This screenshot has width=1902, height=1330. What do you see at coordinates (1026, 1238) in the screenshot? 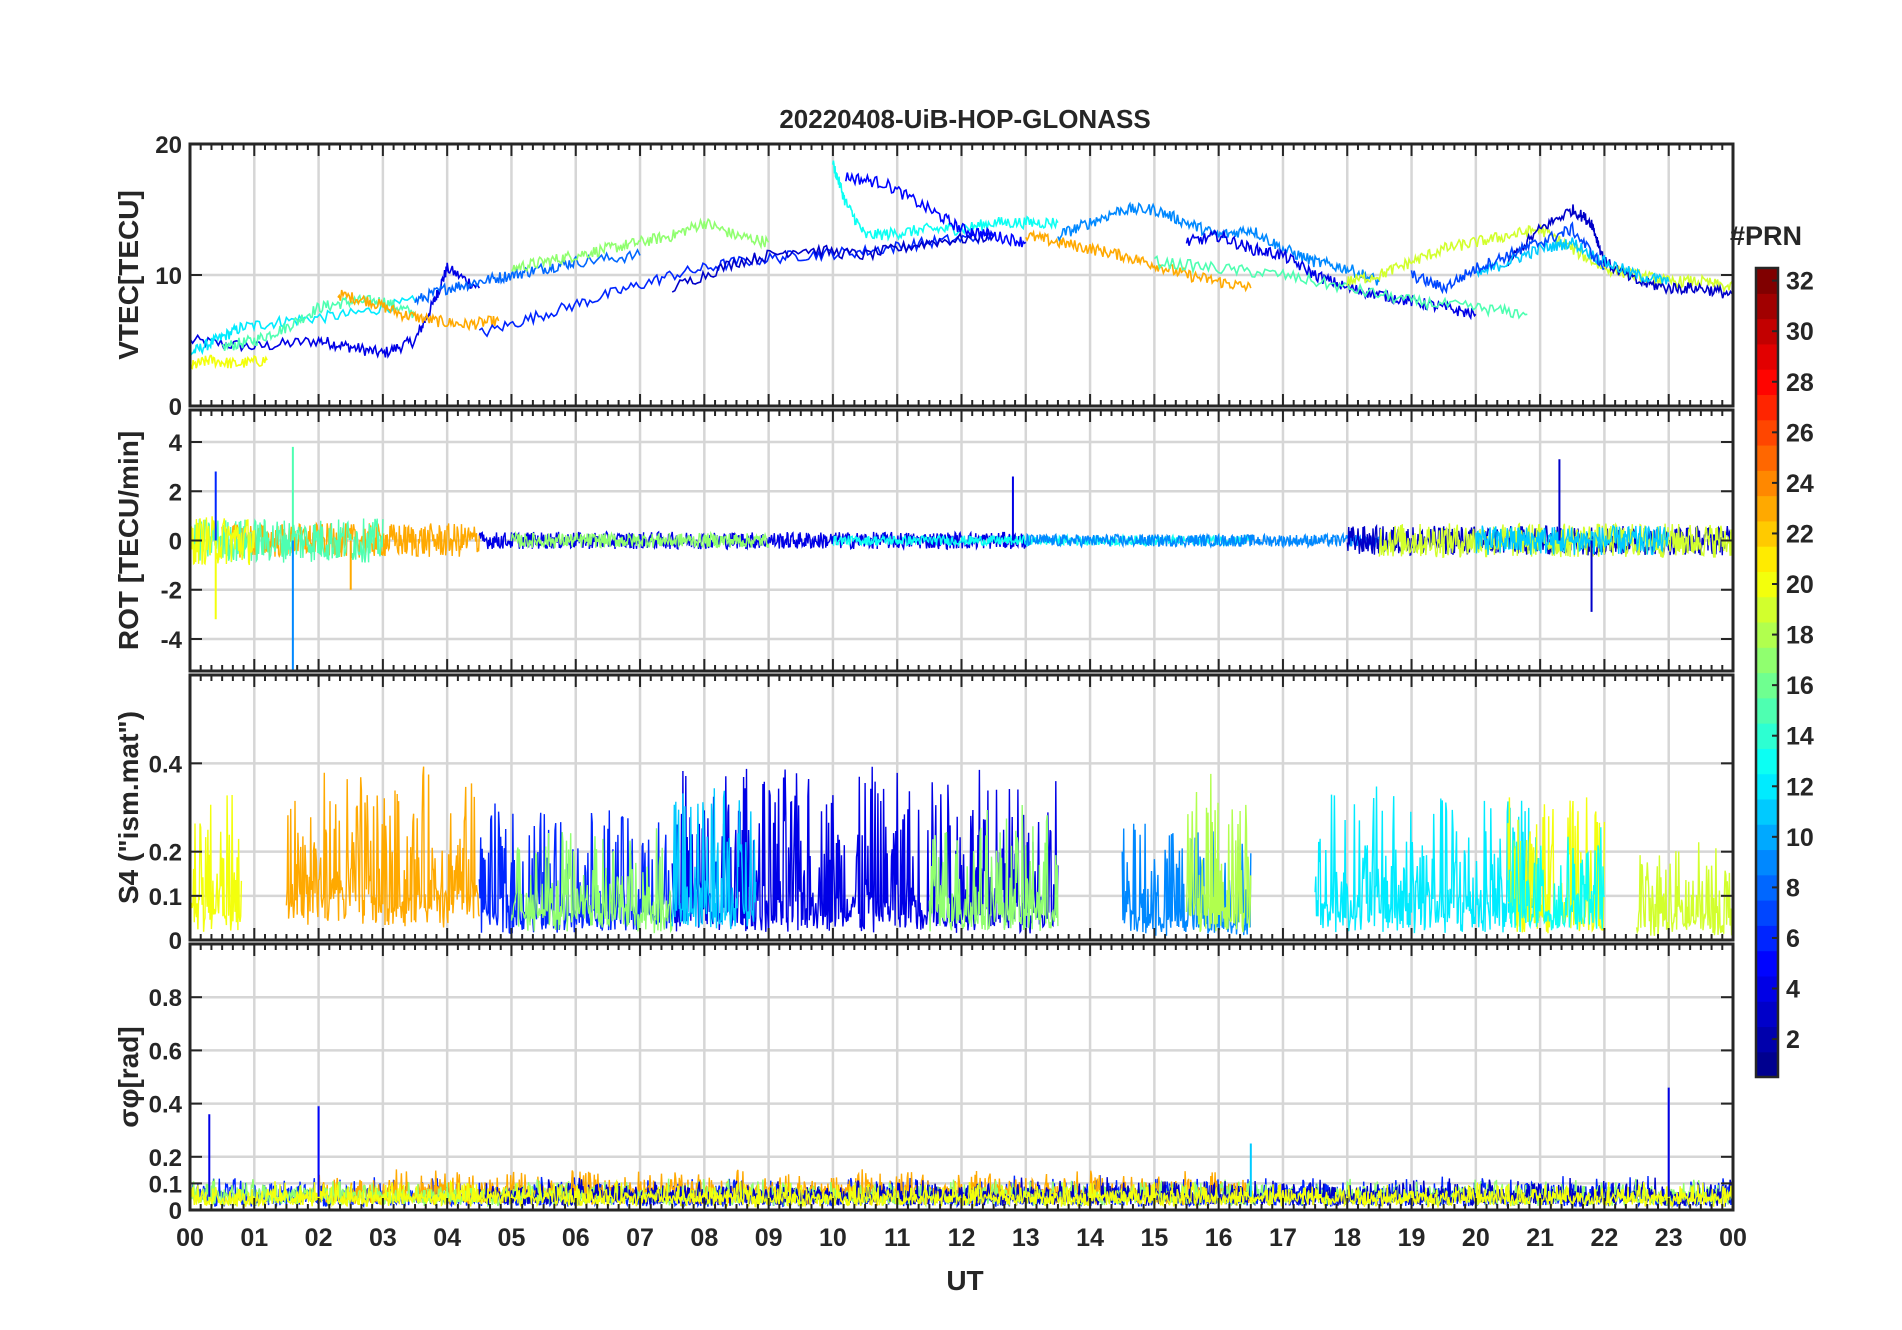
I see `x-tick-label: 13` at bounding box center [1026, 1238].